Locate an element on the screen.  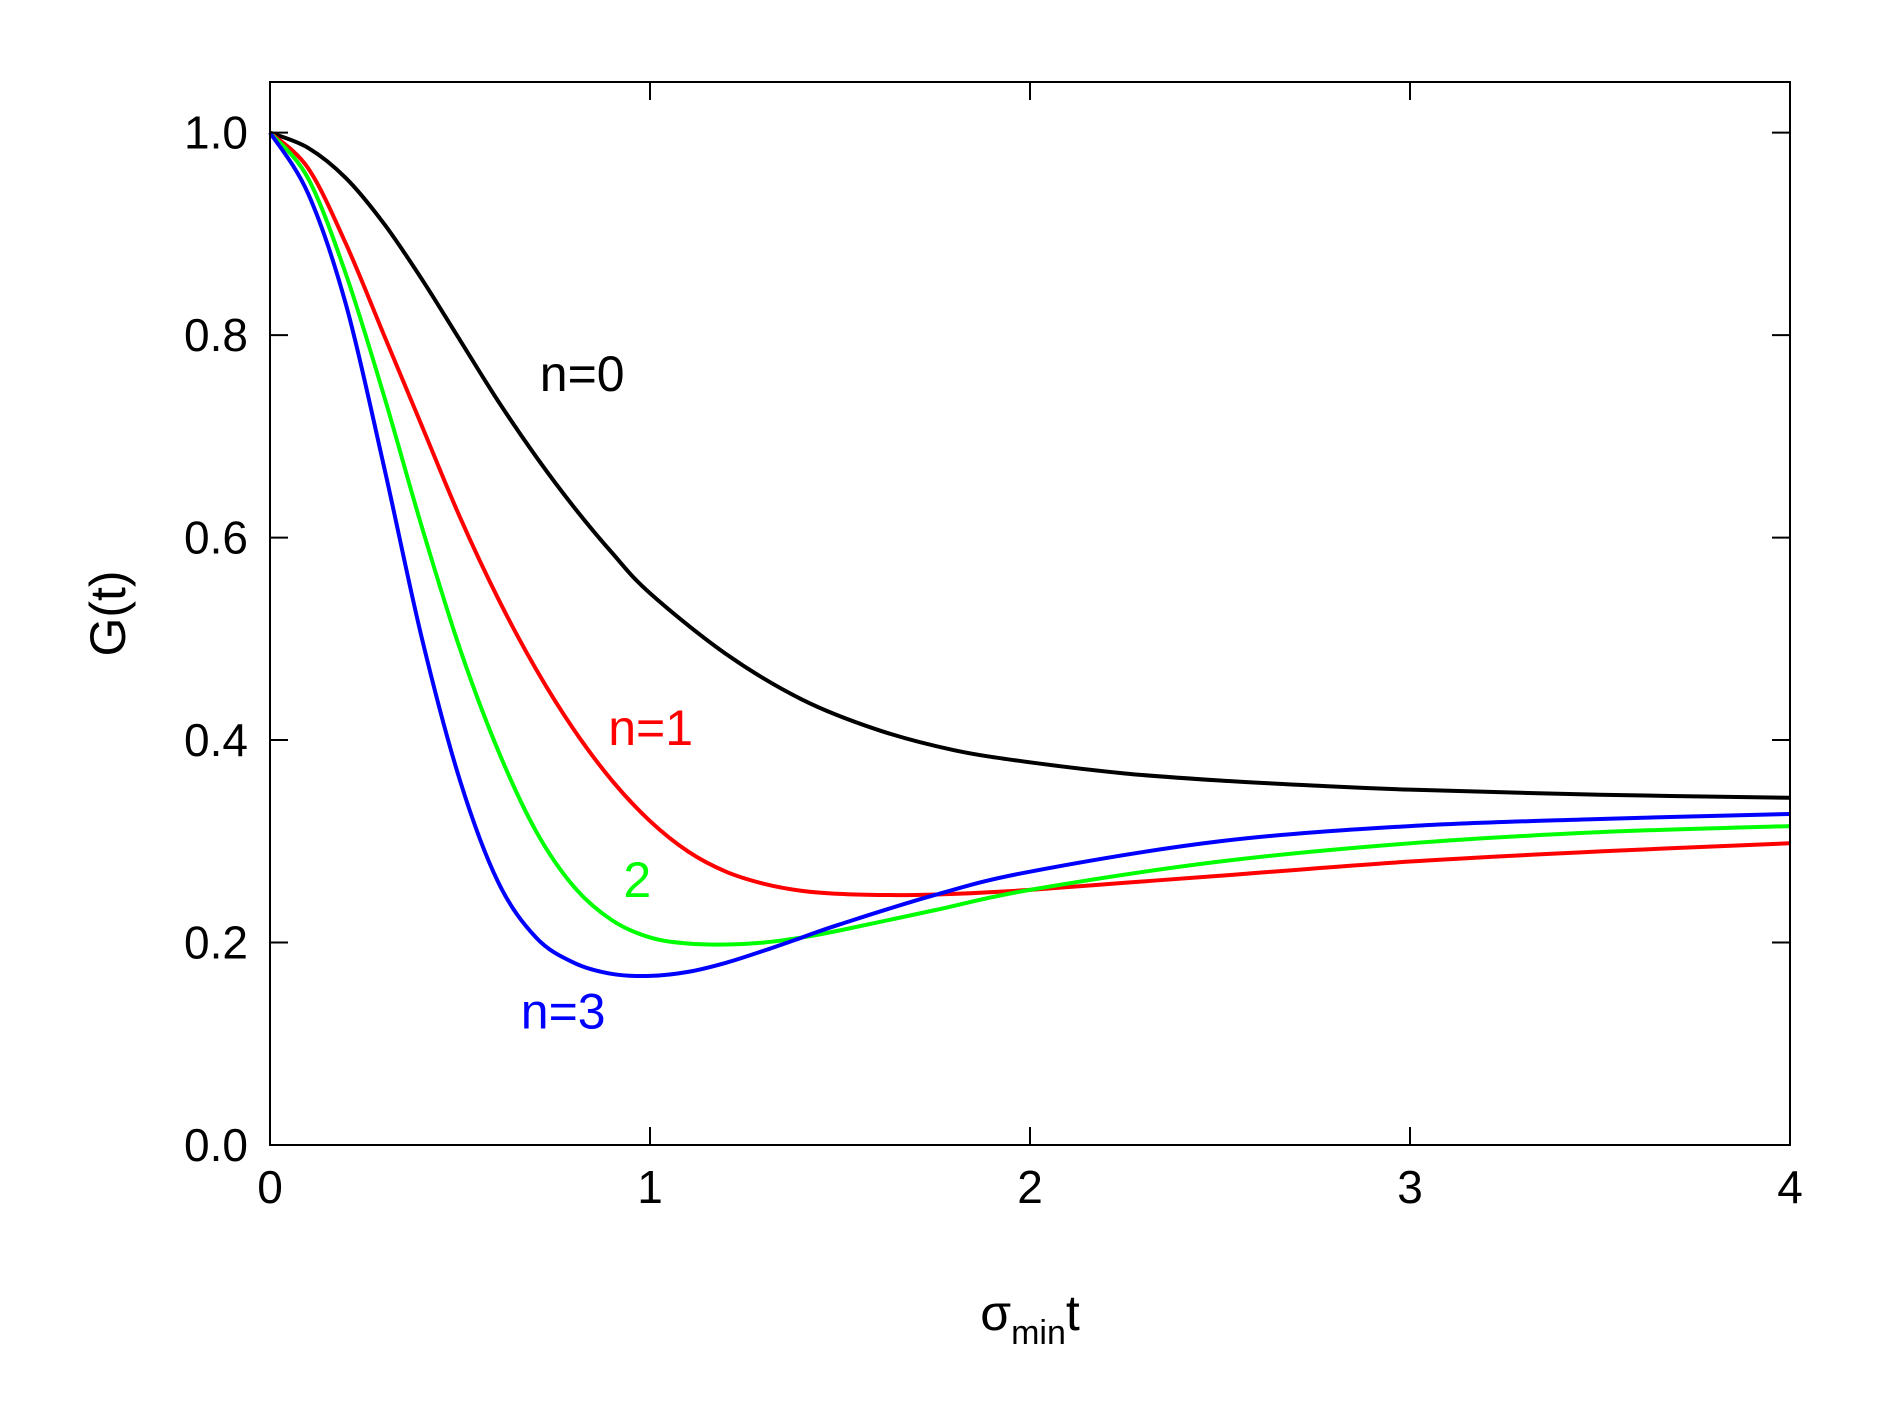
series-annotation: n=0 is located at coordinates (582, 374).